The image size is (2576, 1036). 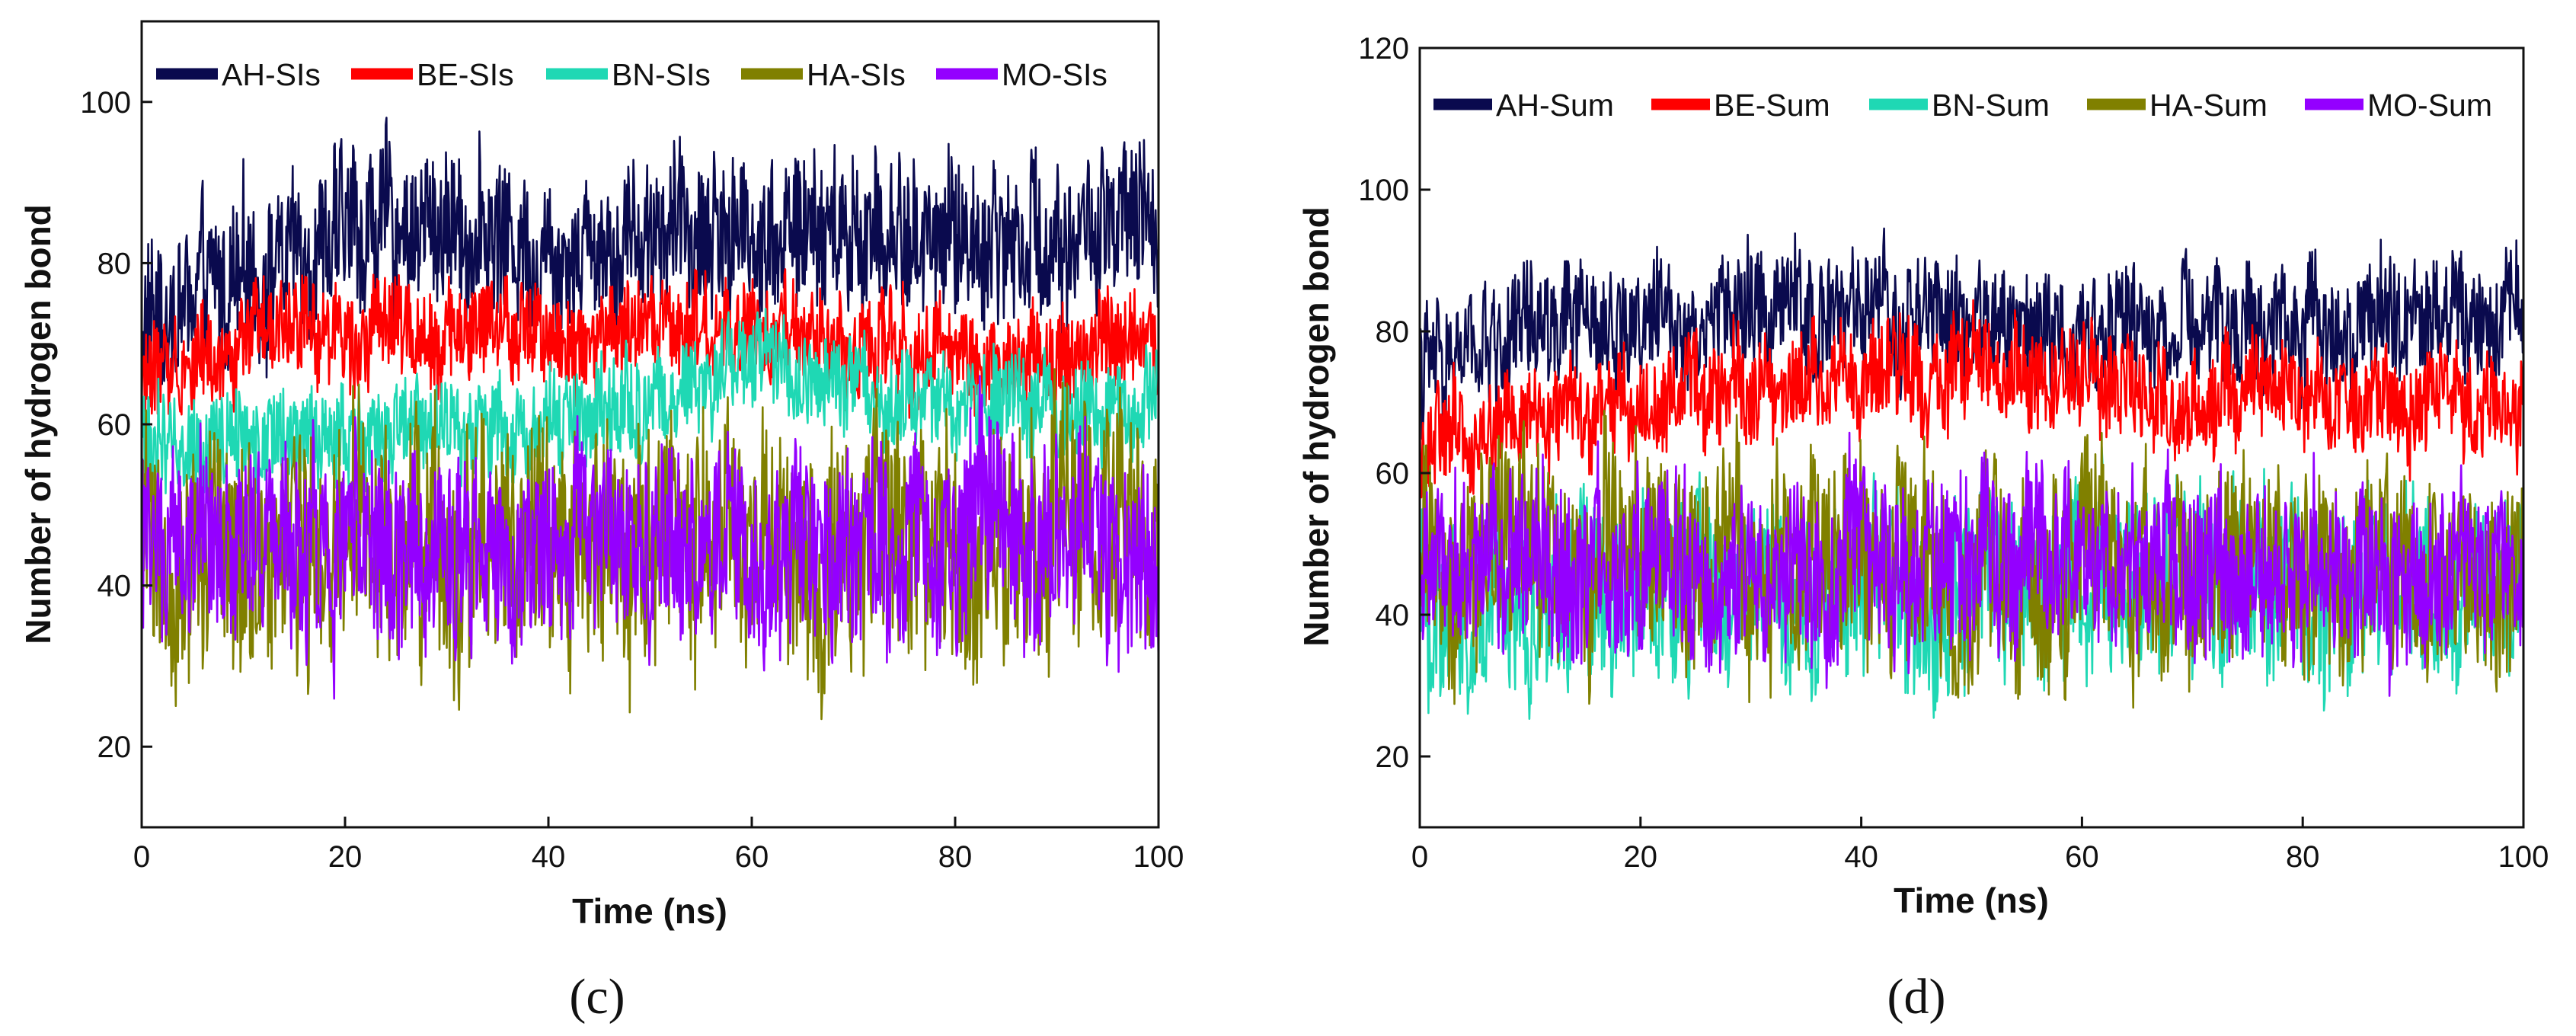 I want to click on legend-d: AH-Sum BE-Sum BN-Sum HA-Sum MO-Sum, so click(x=1962, y=105).